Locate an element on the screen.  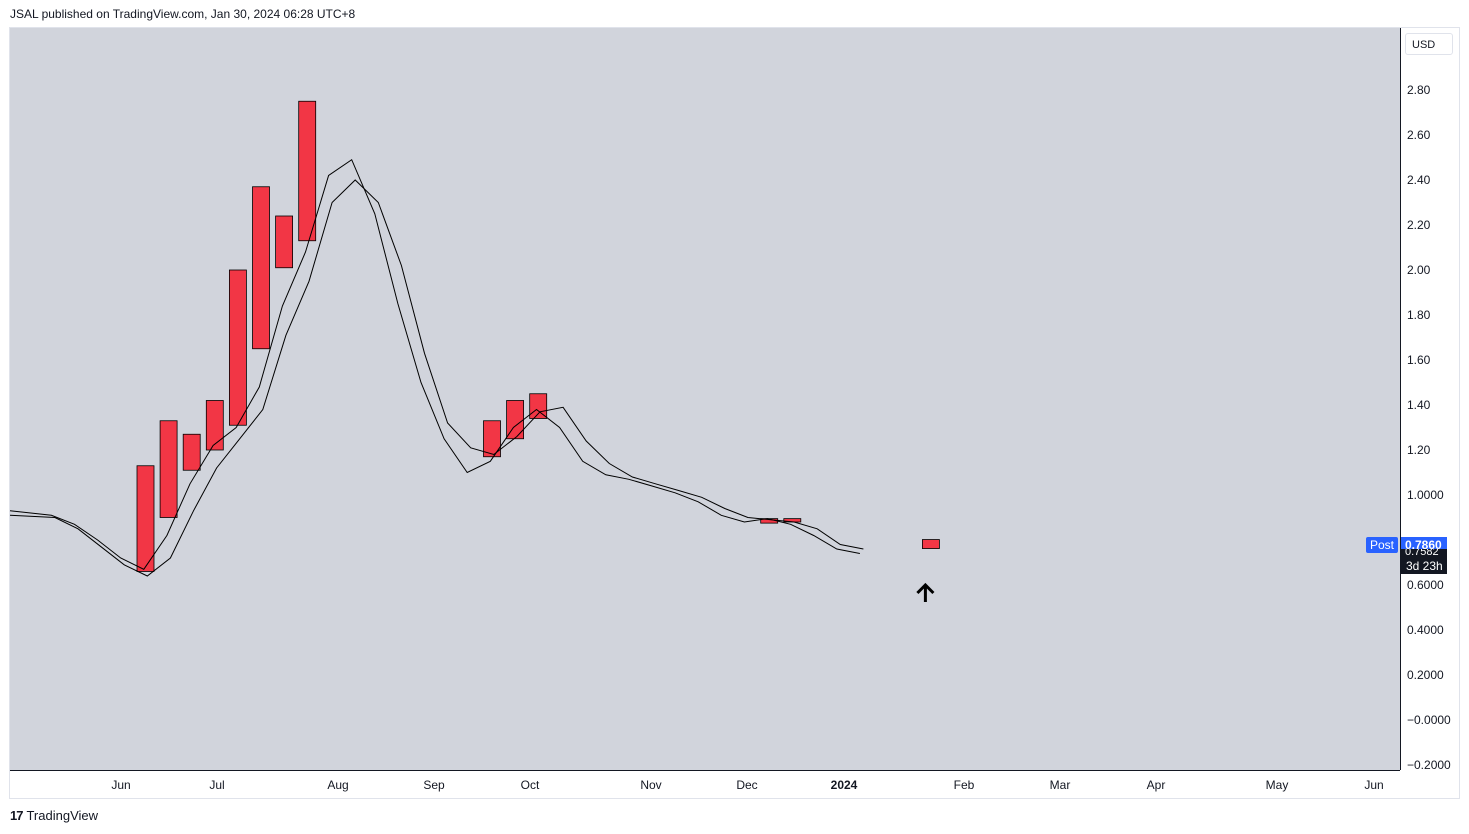
secondary-price-badge: 0.7582 is located at coordinates (1424, 553).